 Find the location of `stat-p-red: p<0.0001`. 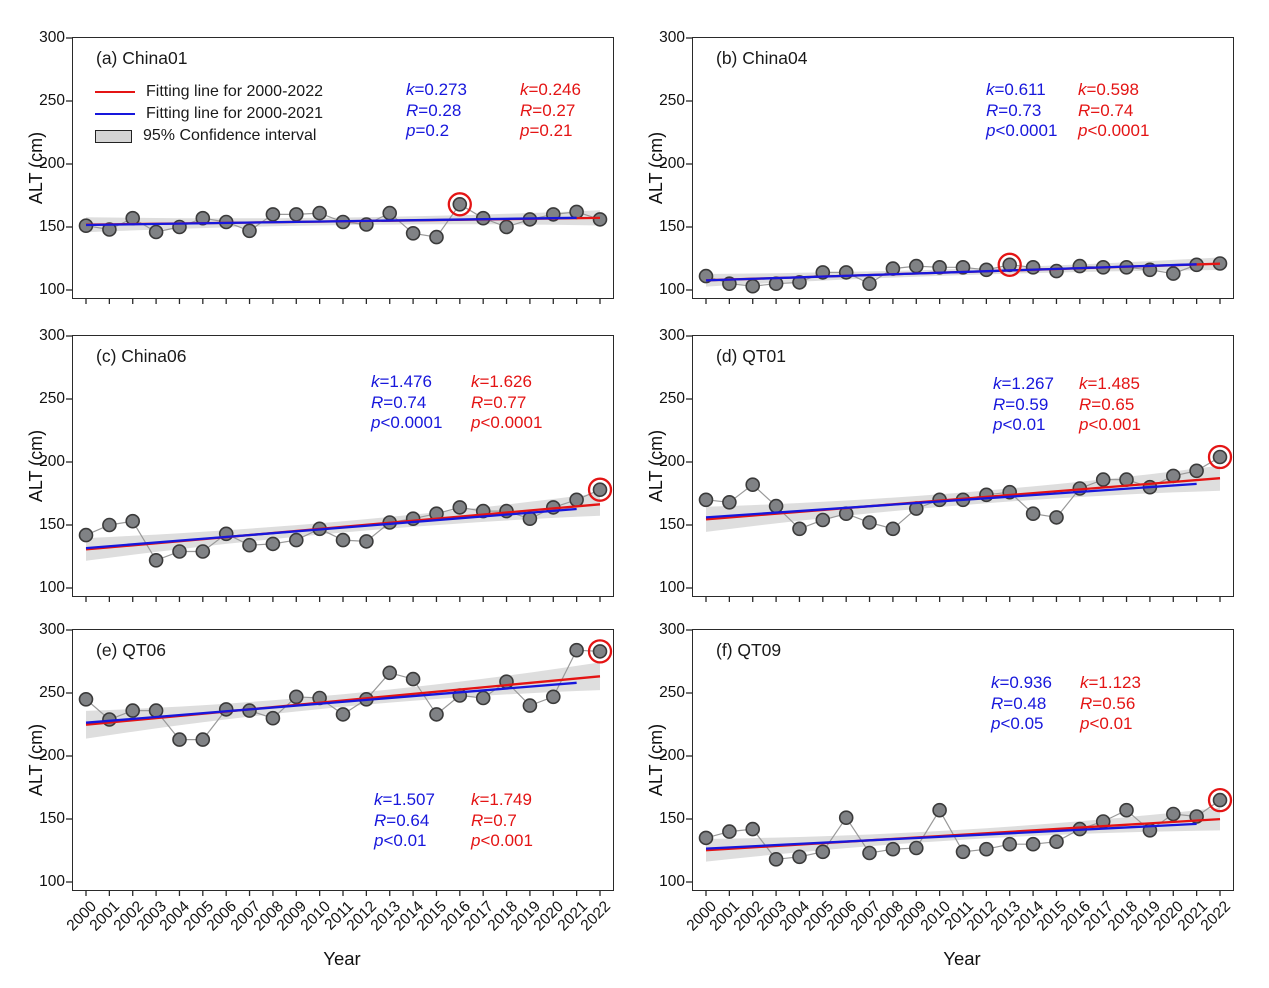

stat-p-red: p<0.0001 is located at coordinates (506, 423).